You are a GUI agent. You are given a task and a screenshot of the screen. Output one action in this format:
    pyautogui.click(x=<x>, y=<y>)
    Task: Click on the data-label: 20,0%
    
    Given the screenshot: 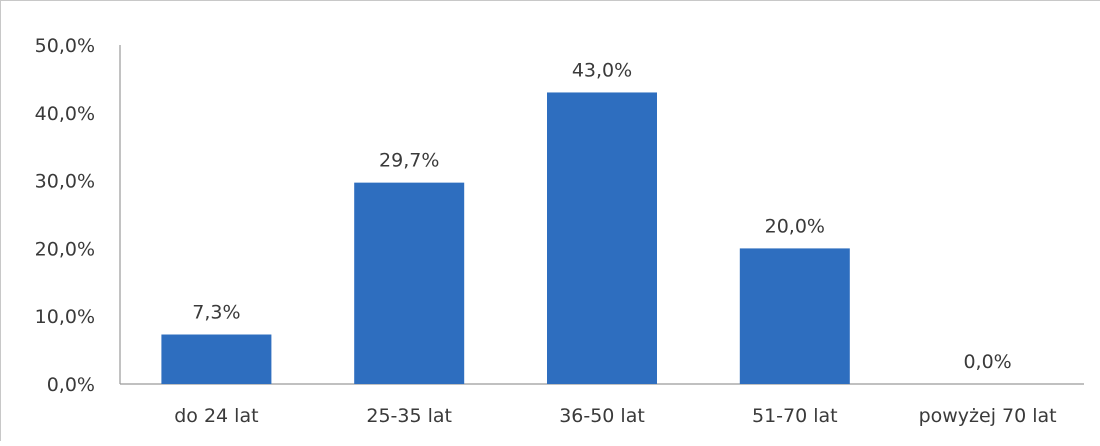 What is the action you would take?
    pyautogui.click(x=795, y=226)
    